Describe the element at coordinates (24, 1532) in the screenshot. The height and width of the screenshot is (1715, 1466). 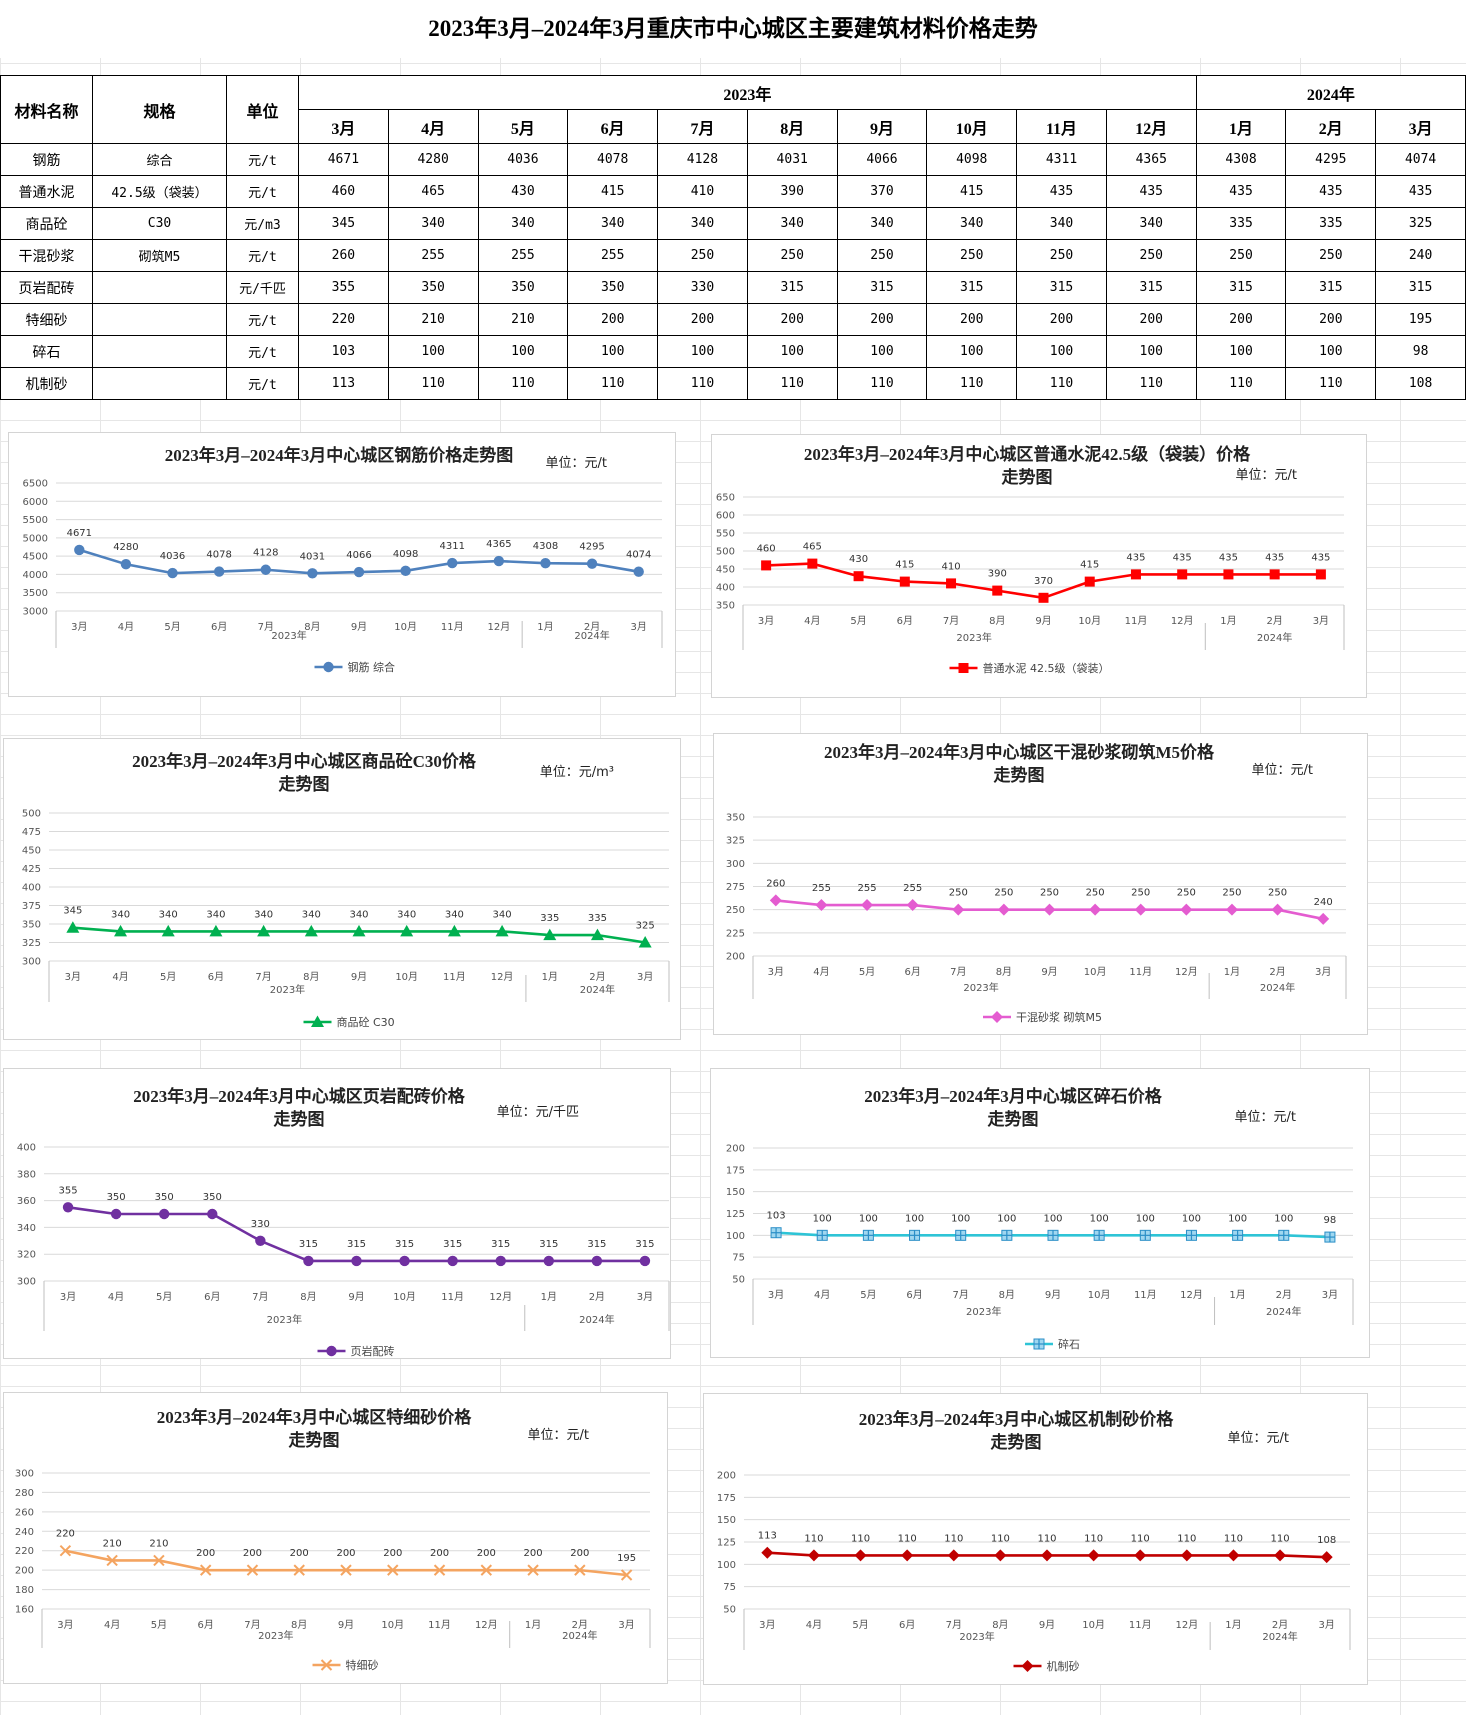
I see `y-tick-label: 240` at that location.